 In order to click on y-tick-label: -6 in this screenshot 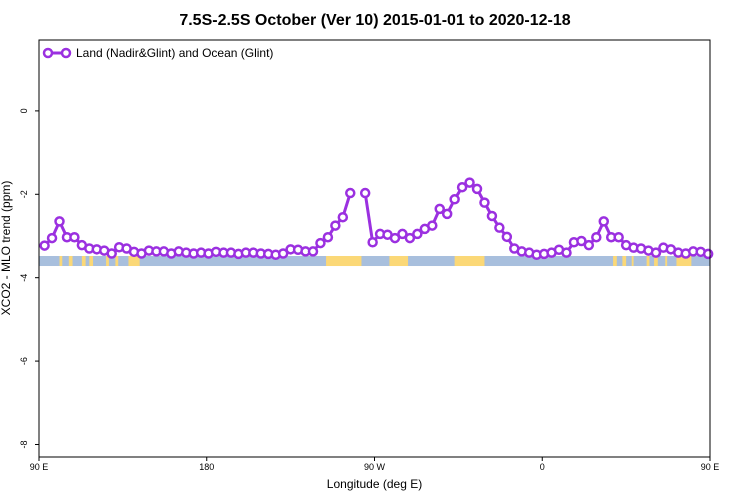, I will do `click(24, 361)`.